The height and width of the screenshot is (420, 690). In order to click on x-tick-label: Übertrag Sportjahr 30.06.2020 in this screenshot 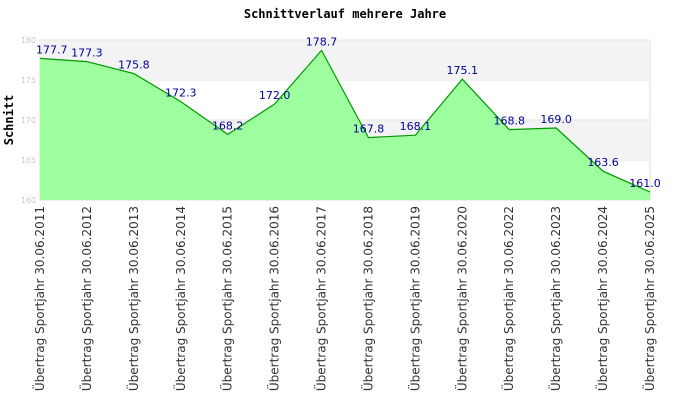, I will do `click(461, 298)`.